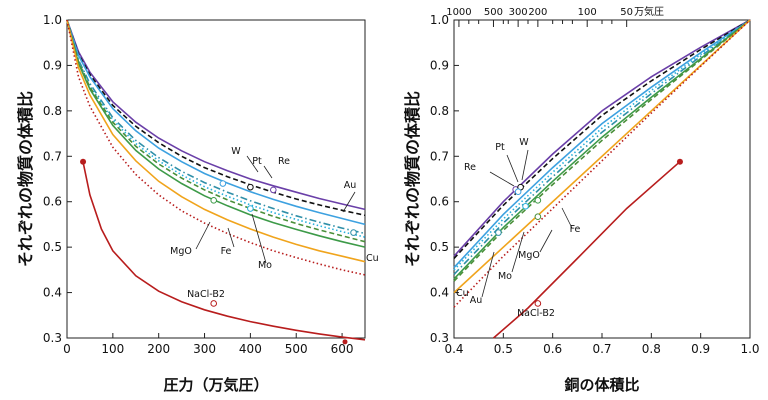 This screenshot has height=400, width=768. Describe the element at coordinates (649, 11) in the screenshot. I see `top-axis-unit: 万気圧` at that location.